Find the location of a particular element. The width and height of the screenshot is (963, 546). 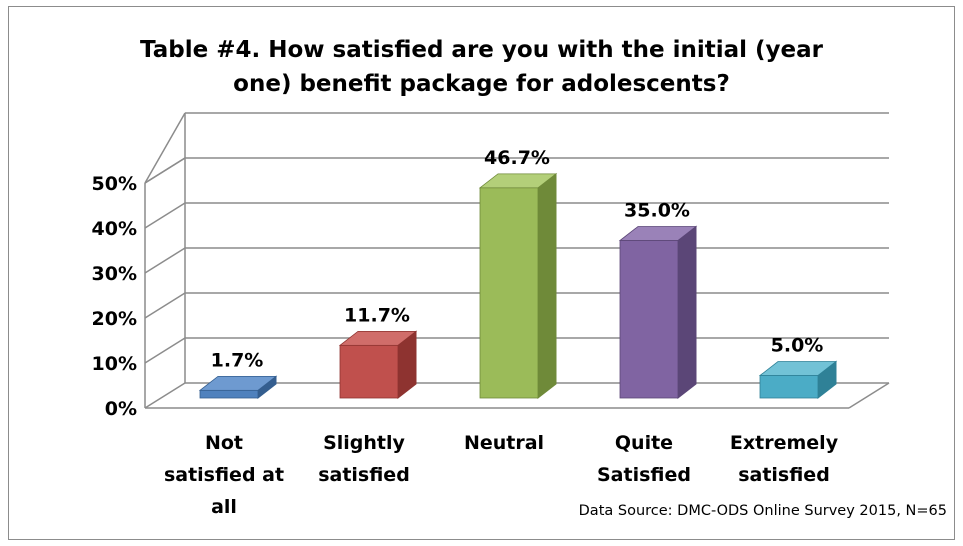

chart-title-line-2: one) benefit package for adolescents? is located at coordinates (481, 84).